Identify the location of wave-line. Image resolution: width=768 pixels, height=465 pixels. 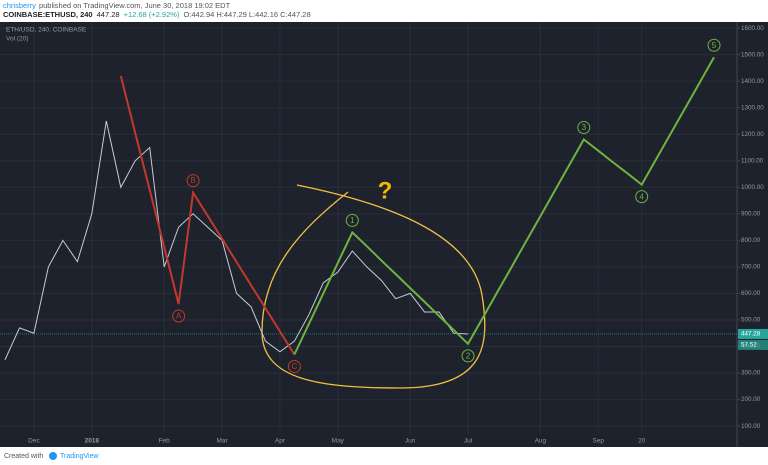
(207, 215).